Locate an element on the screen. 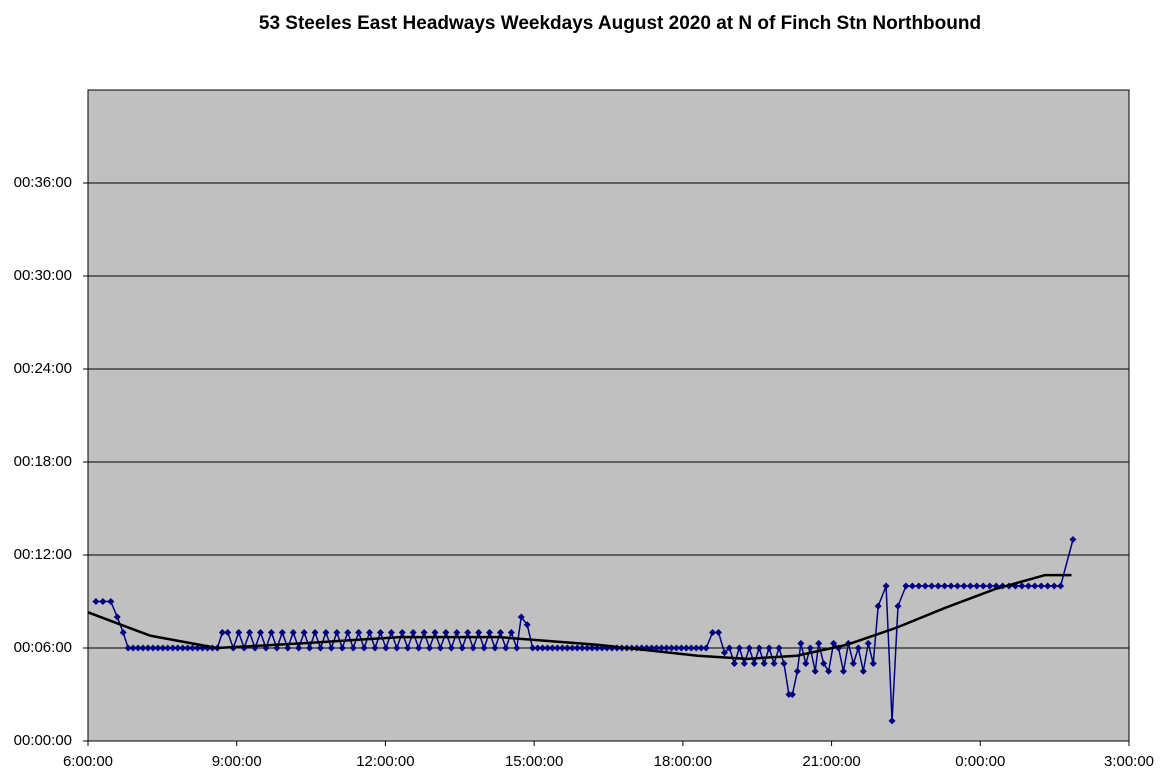 The width and height of the screenshot is (1165, 782). x-tick-label: 0:00:00 is located at coordinates (980, 761).